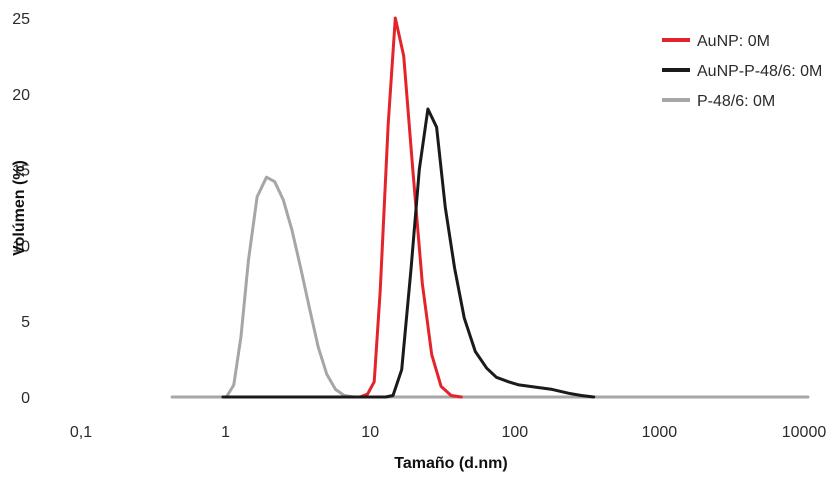  I want to click on y-tick-label: 25, so click(21, 19).